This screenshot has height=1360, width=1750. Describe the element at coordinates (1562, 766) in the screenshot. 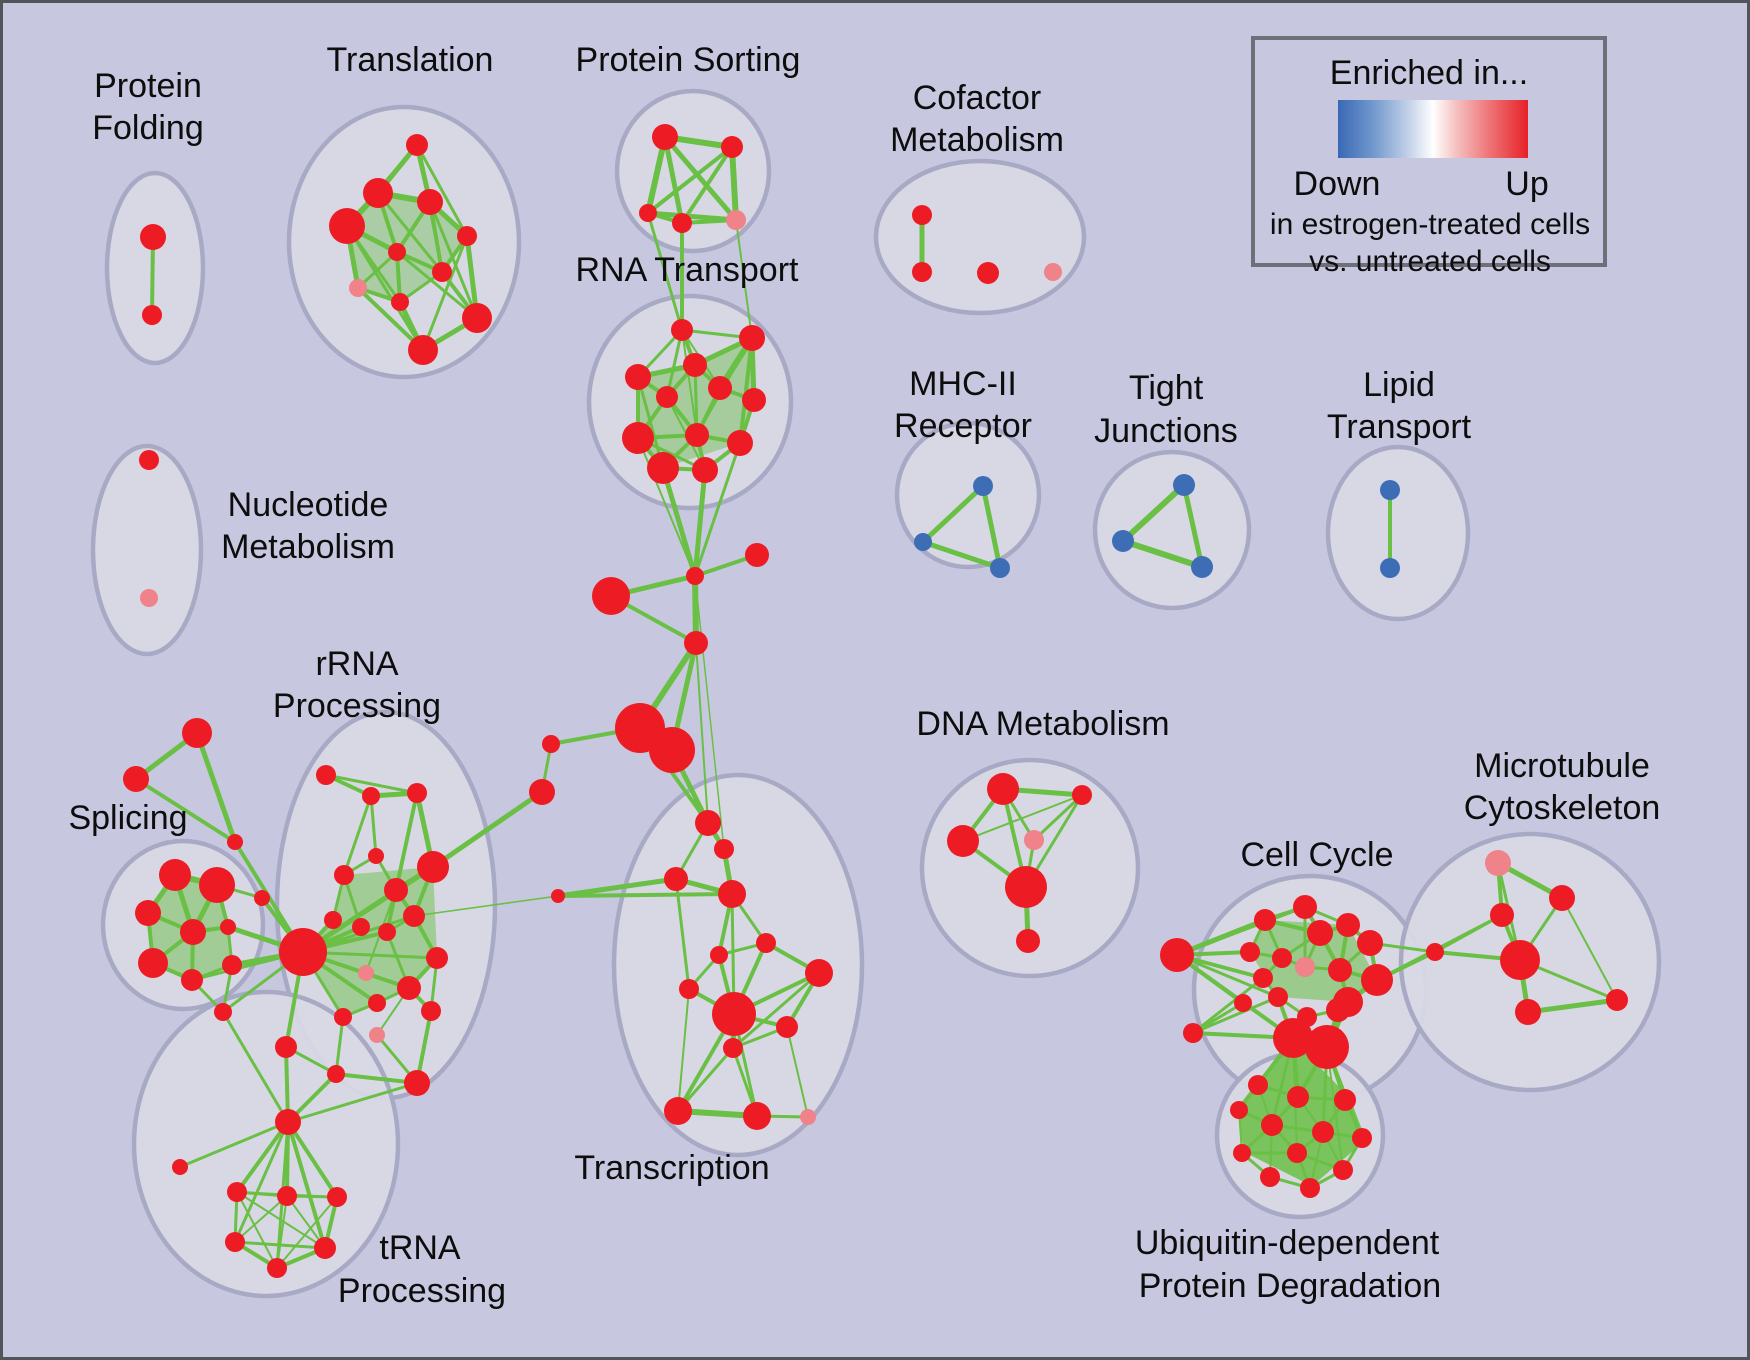

I see `cluster-label-microtubule-cytoskeleton: Microtubule` at that location.